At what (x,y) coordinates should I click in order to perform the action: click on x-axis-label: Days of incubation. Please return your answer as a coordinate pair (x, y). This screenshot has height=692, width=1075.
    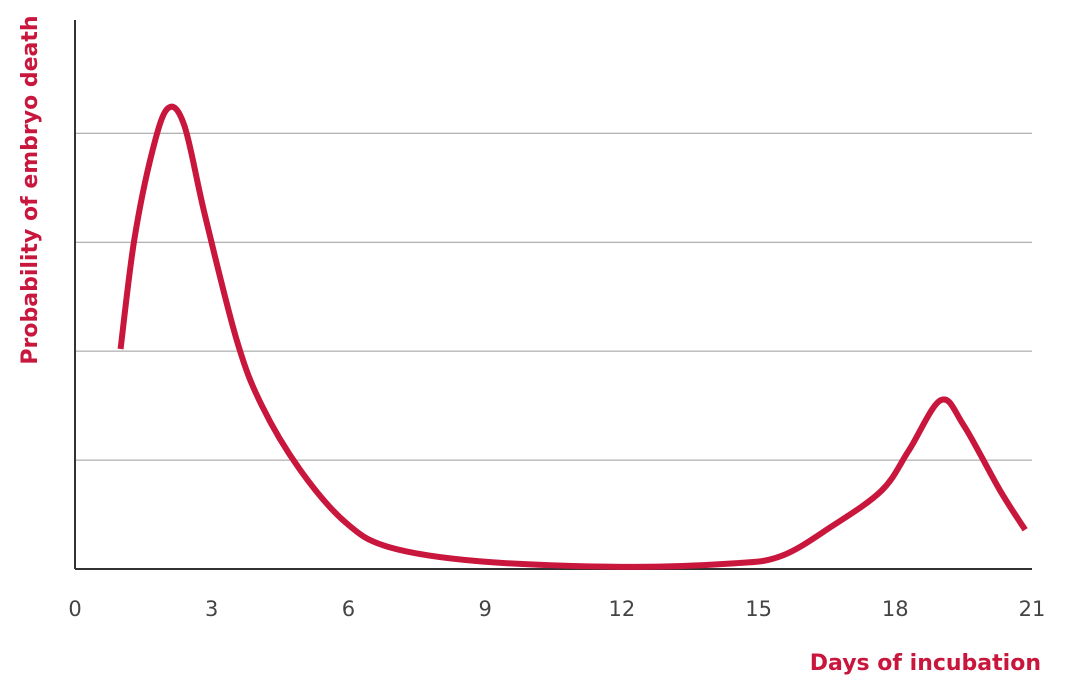
    Looking at the image, I should click on (925, 663).